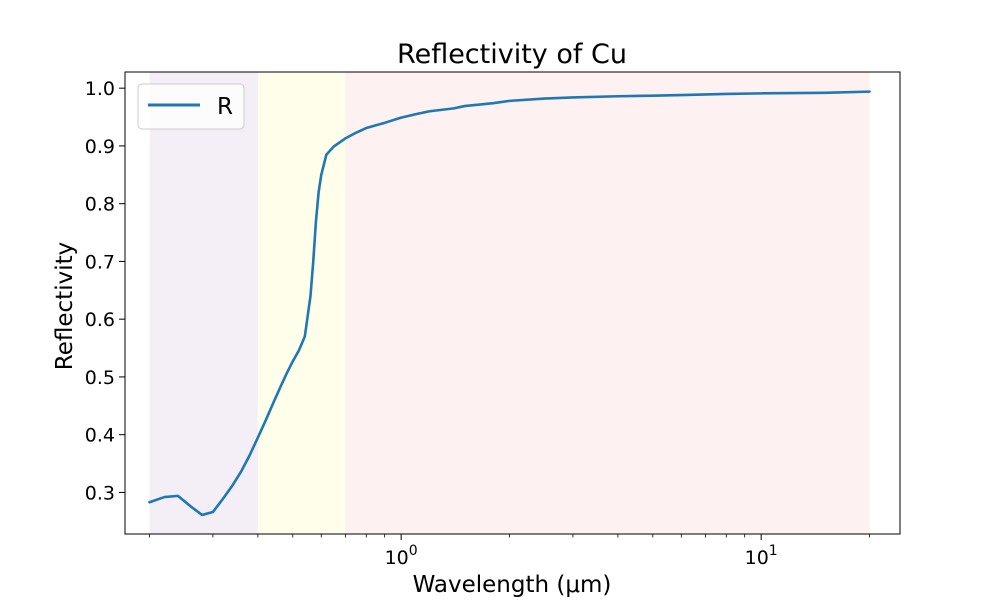 This screenshot has height=604, width=1000. I want to click on y-tick-label: 0.4, so click(100, 436).